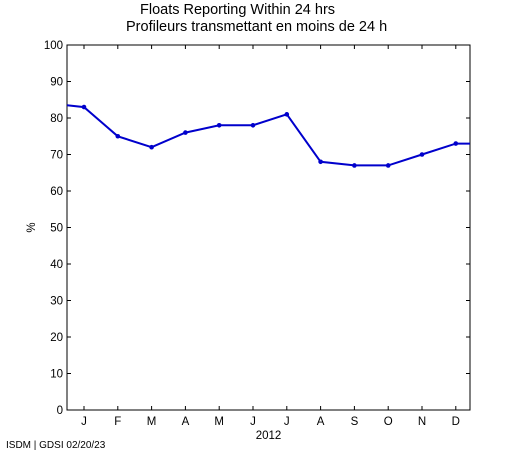  I want to click on y-tick-label: 90, so click(56, 83).